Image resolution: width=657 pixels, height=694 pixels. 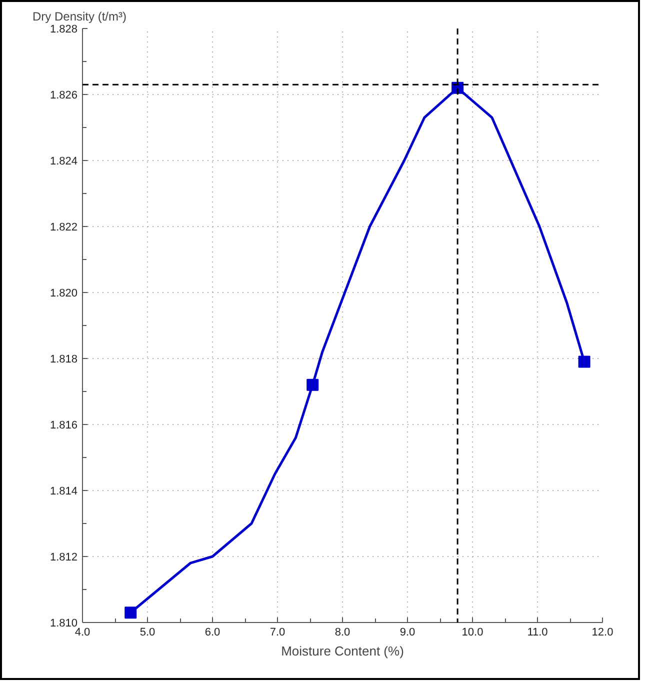 What do you see at coordinates (342, 651) in the screenshot?
I see `x-axis-title: Moisture Content (%)` at bounding box center [342, 651].